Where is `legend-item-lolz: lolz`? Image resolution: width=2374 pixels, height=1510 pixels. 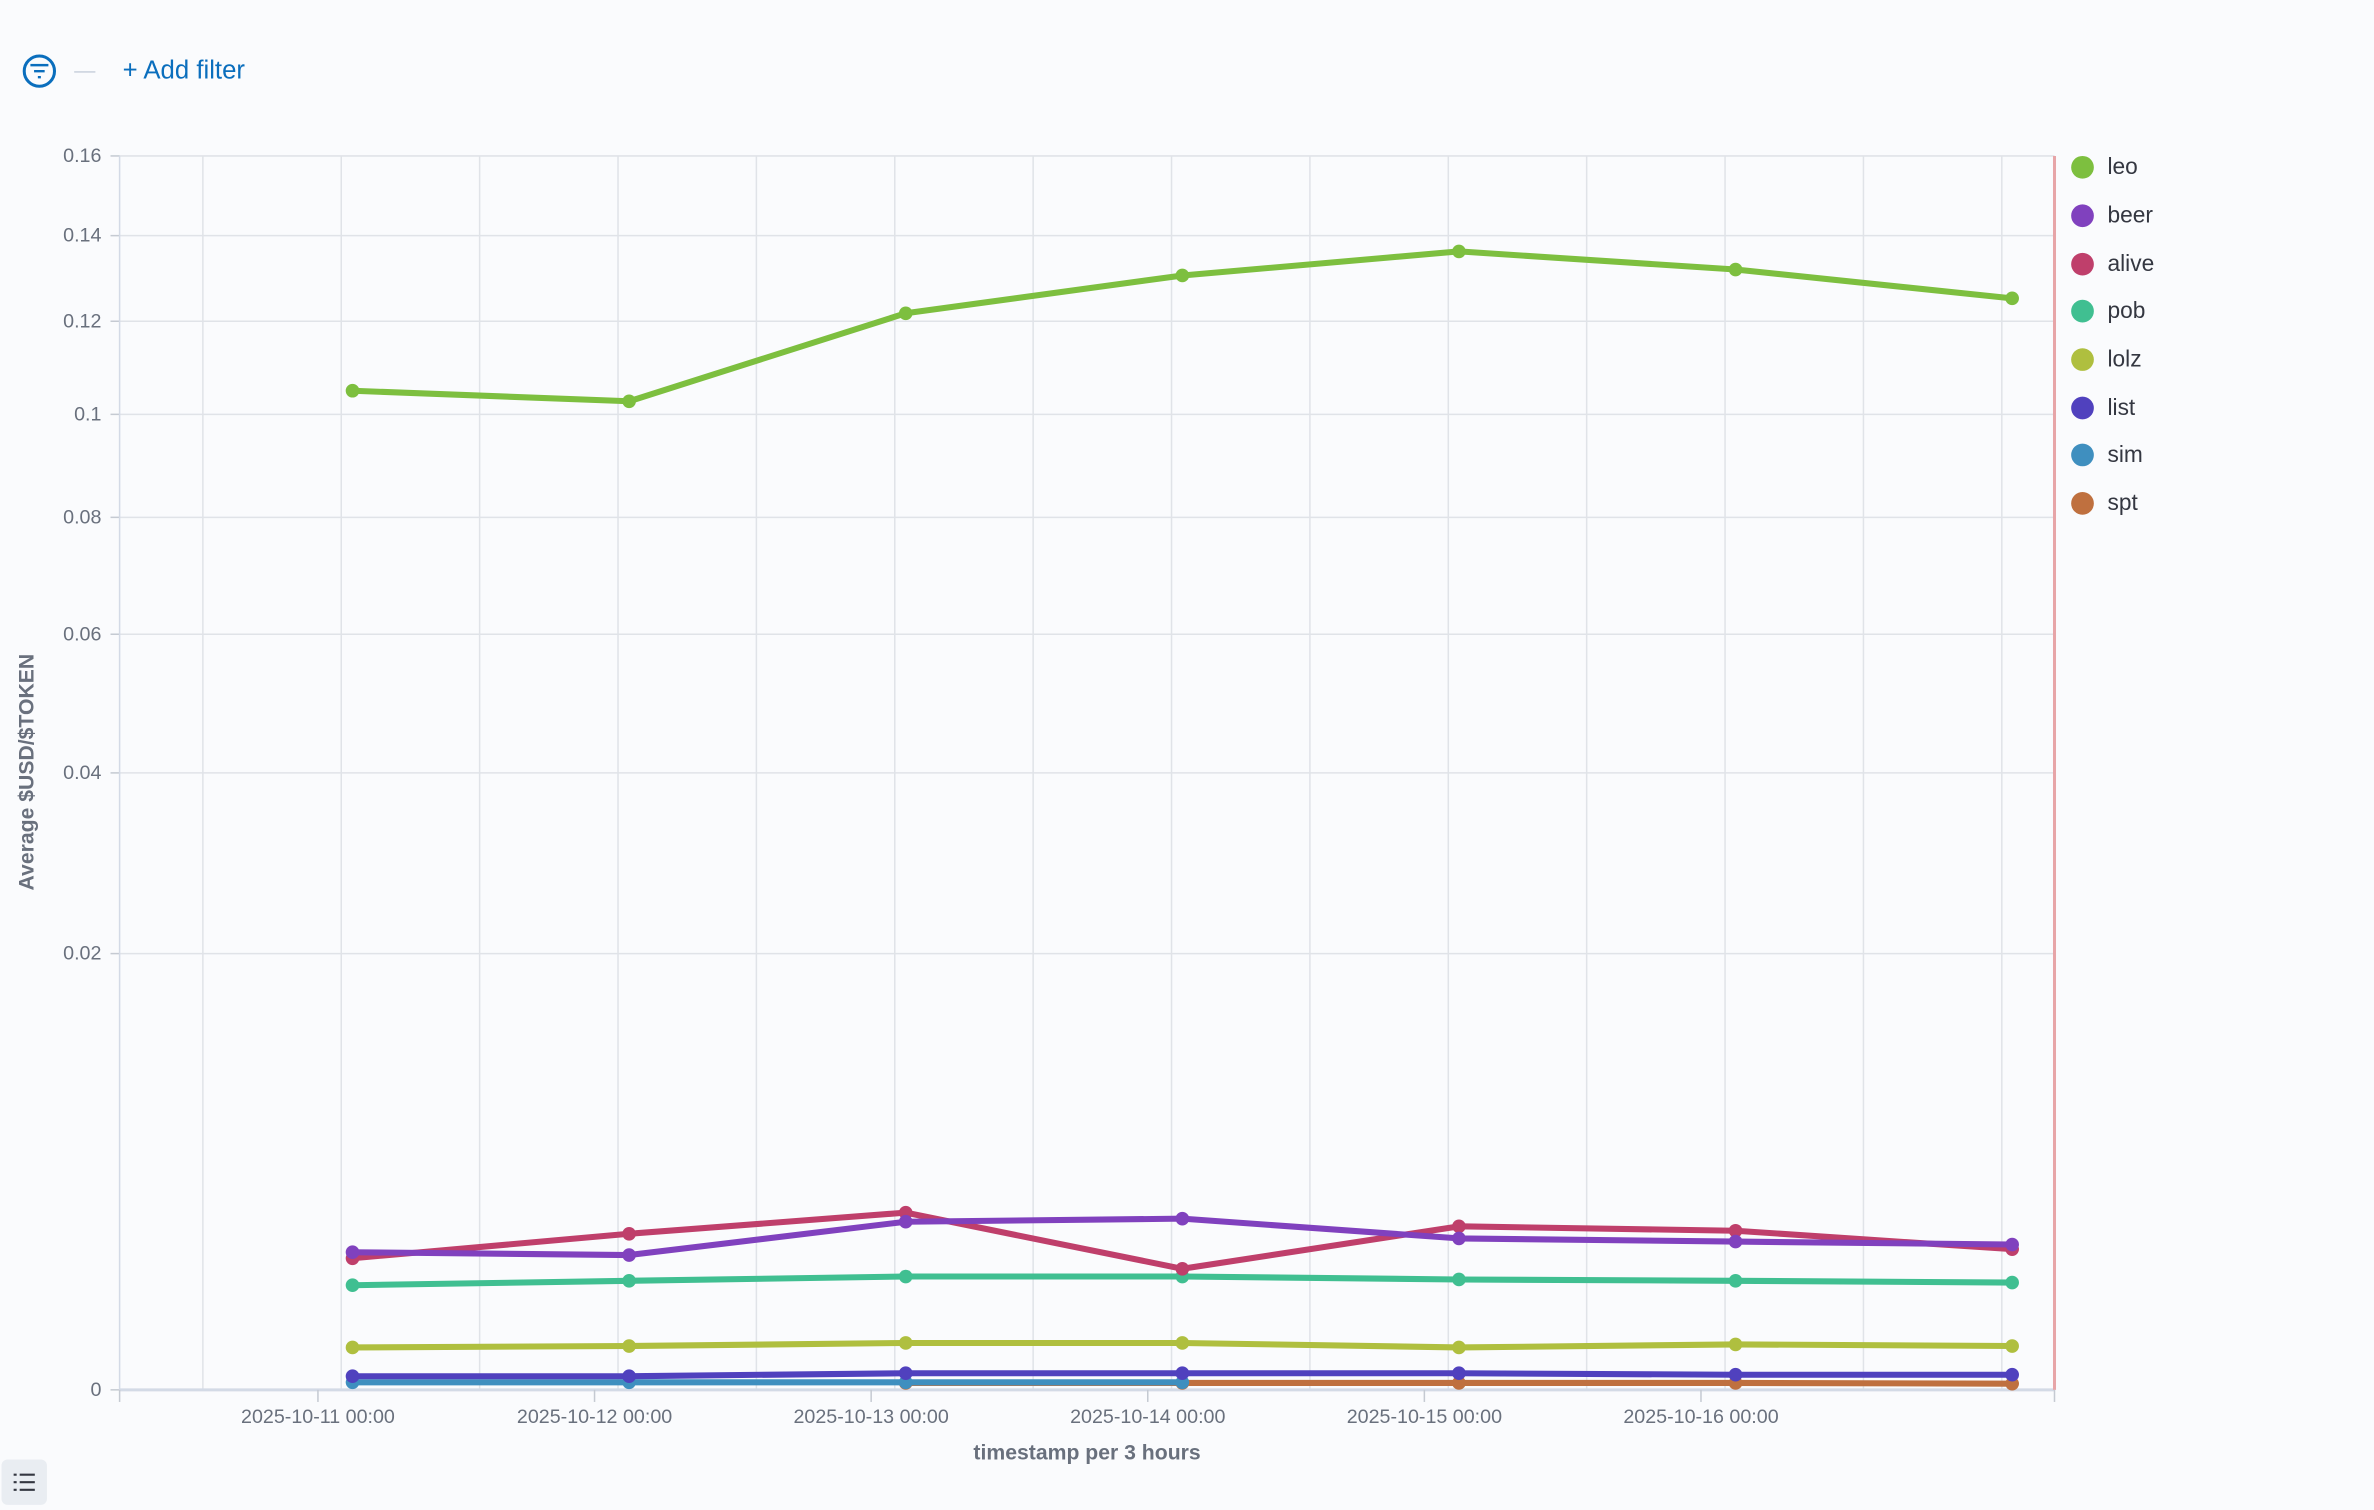
legend-item-lolz: lolz is located at coordinates (2112, 360).